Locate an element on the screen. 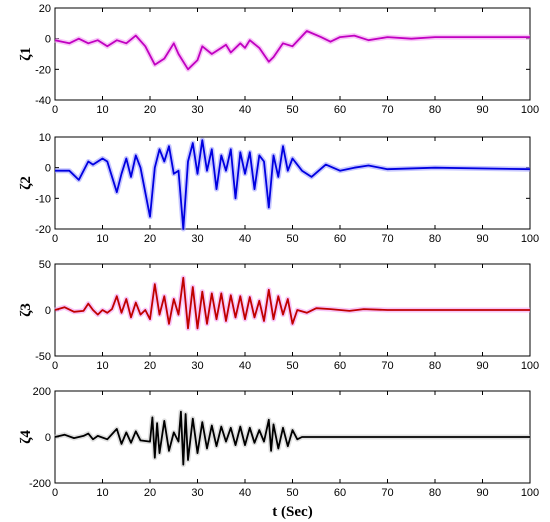  y-tick-label: -200 is located at coordinates (40, 484).